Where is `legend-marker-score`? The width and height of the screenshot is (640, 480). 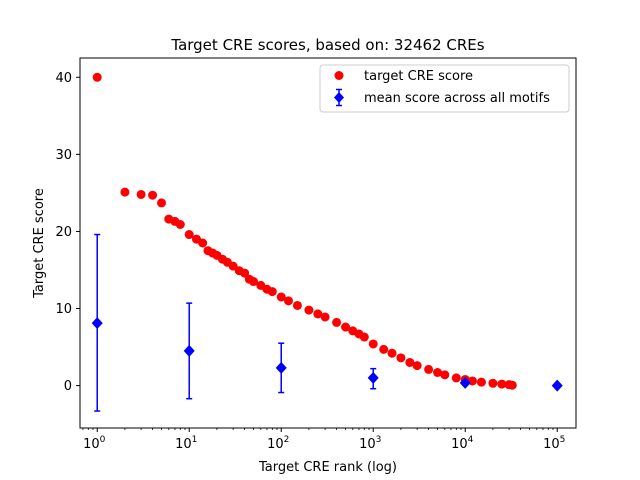 legend-marker-score is located at coordinates (339, 75).